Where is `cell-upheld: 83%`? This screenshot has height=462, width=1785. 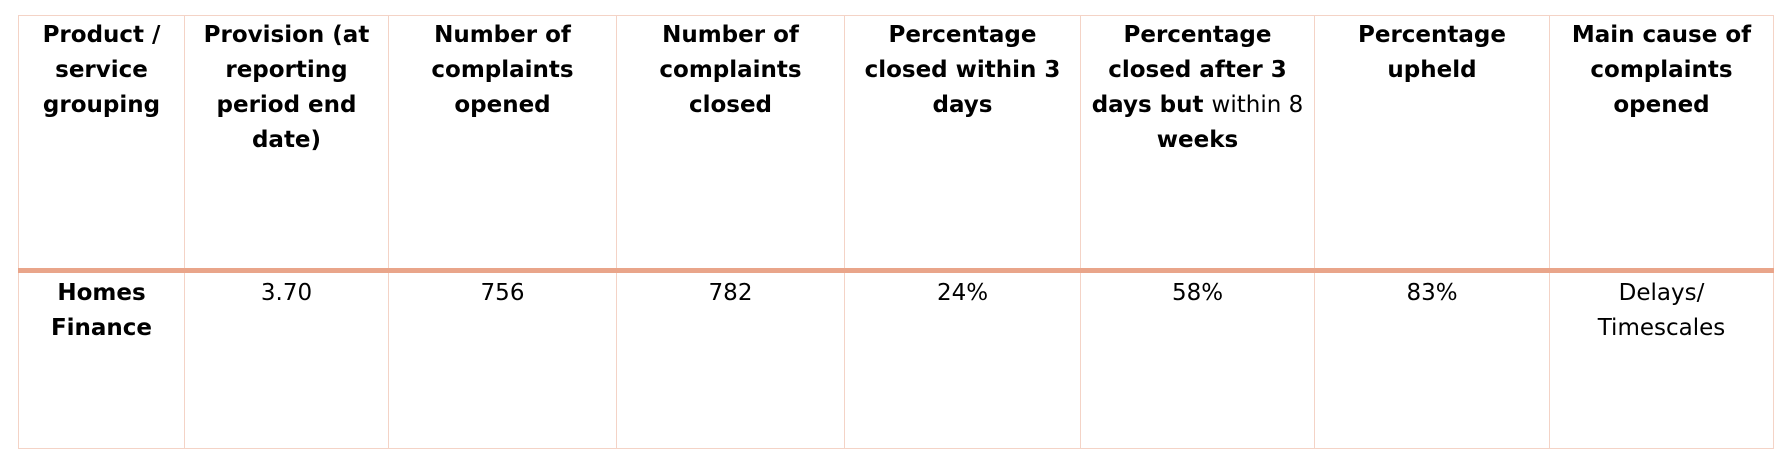 cell-upheld: 83% is located at coordinates (1432, 359).